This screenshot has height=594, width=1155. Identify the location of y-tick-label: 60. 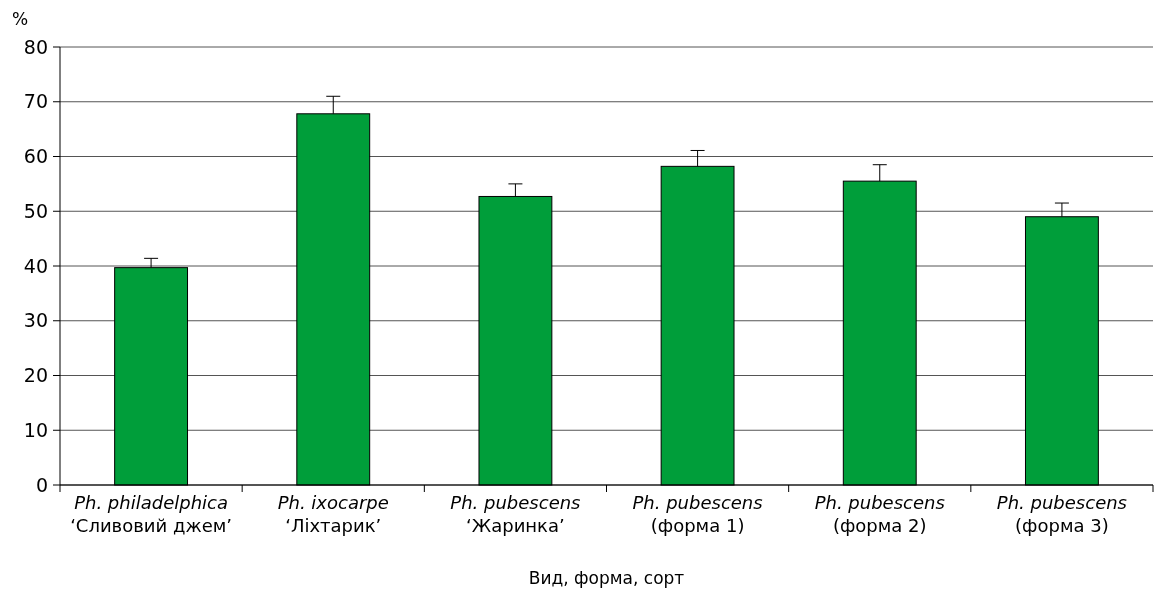
(35, 156).